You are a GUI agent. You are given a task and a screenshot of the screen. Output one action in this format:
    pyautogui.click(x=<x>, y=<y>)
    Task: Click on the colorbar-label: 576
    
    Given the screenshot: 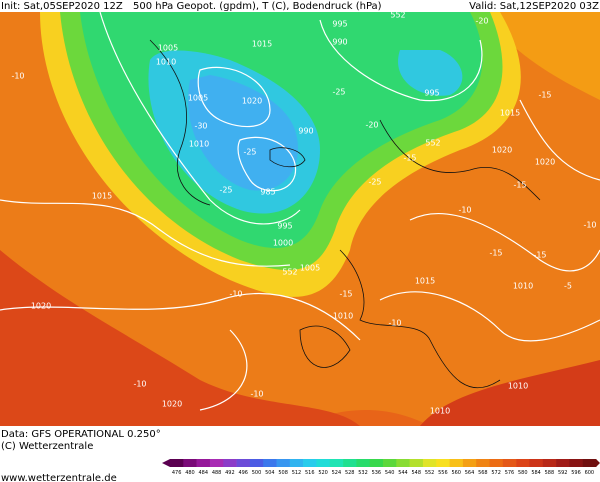 What is the action you would take?
    pyautogui.click(x=510, y=473)
    